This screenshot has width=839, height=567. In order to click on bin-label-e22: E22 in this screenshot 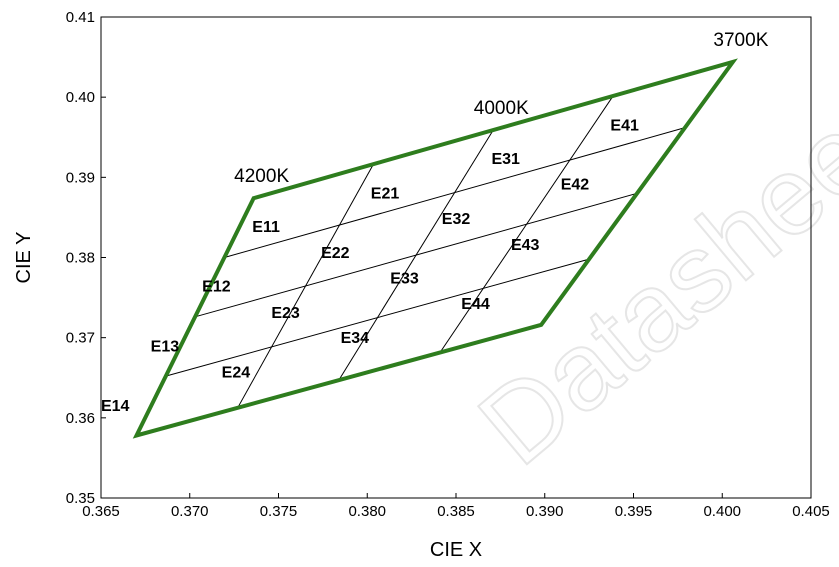, I will do `click(335, 253)`.